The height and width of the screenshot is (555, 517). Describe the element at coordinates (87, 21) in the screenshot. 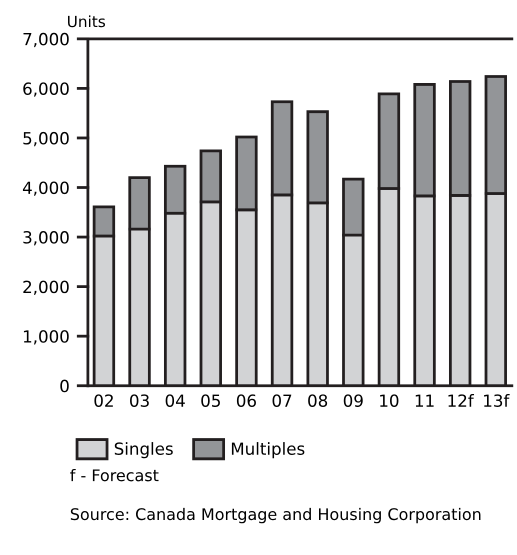

I see `y-axis-title: Units` at that location.